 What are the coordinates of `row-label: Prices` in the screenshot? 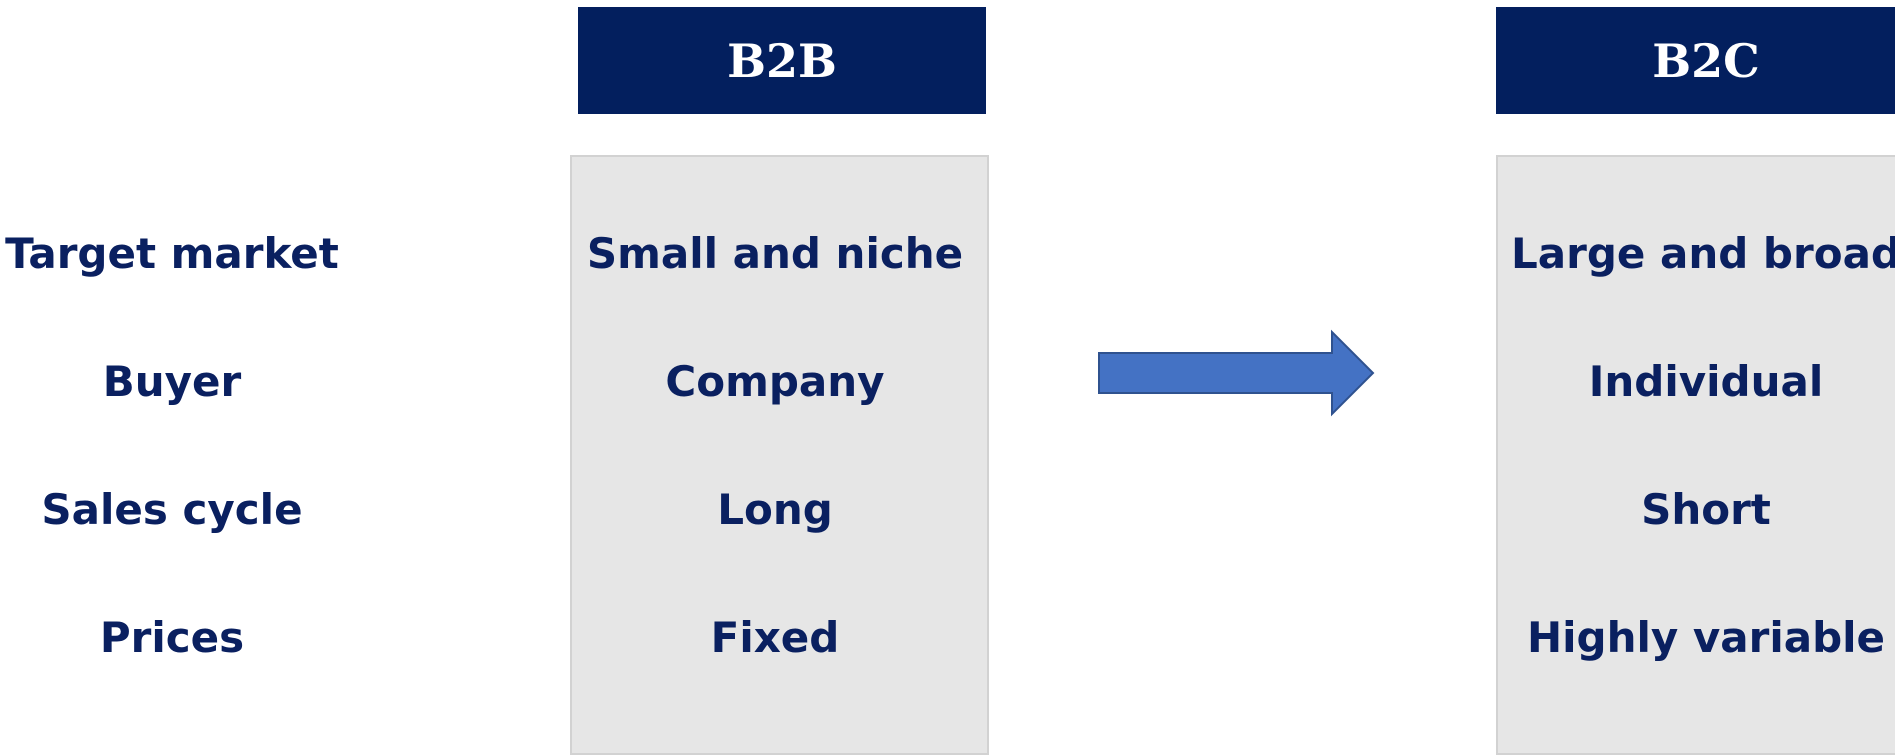 It's located at (172, 637).